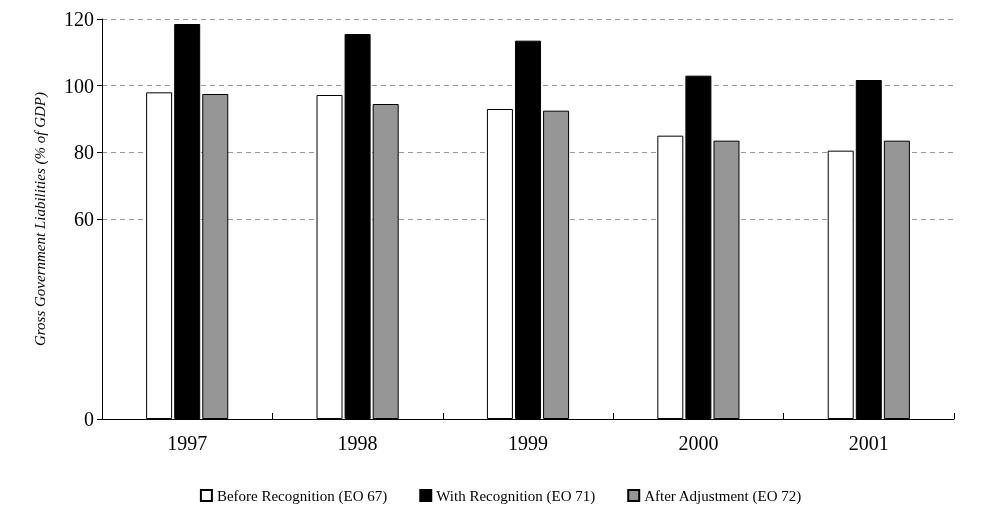 Image resolution: width=1002 pixels, height=512 pixels. What do you see at coordinates (40, 219) in the screenshot?
I see `y-axis-title: Gross Government Liabilities (% of GDP)` at bounding box center [40, 219].